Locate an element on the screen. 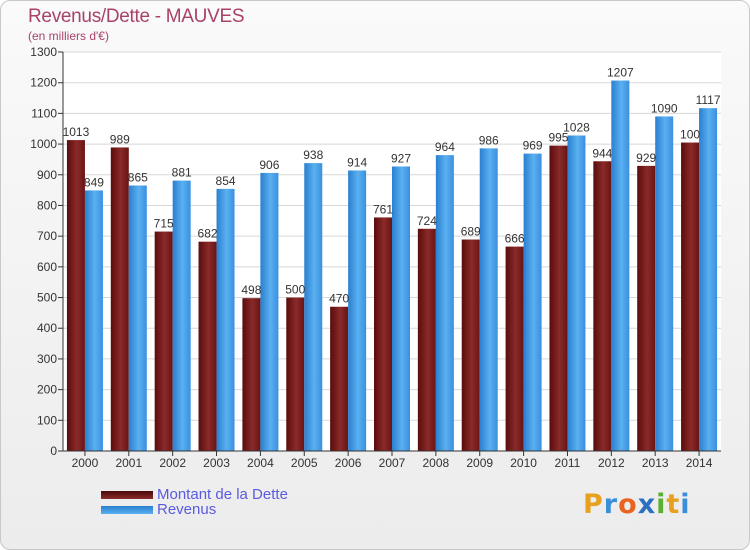 This screenshot has height=550, width=750. y-tick-label: 600 is located at coordinates (47, 267).